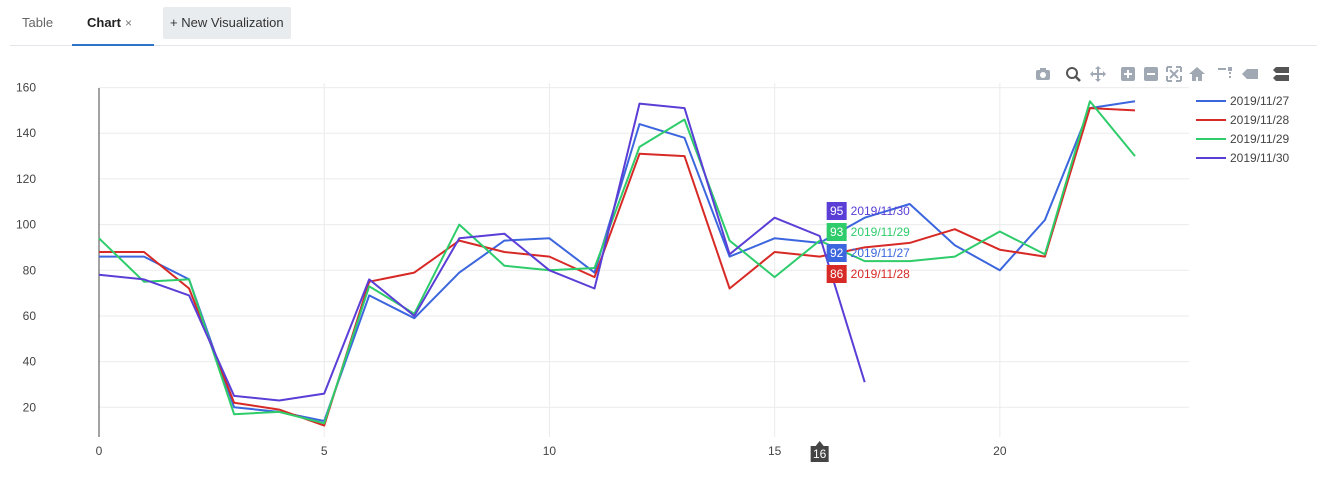 The image size is (1321, 501). I want to click on hover-x-flag, so click(819, 451).